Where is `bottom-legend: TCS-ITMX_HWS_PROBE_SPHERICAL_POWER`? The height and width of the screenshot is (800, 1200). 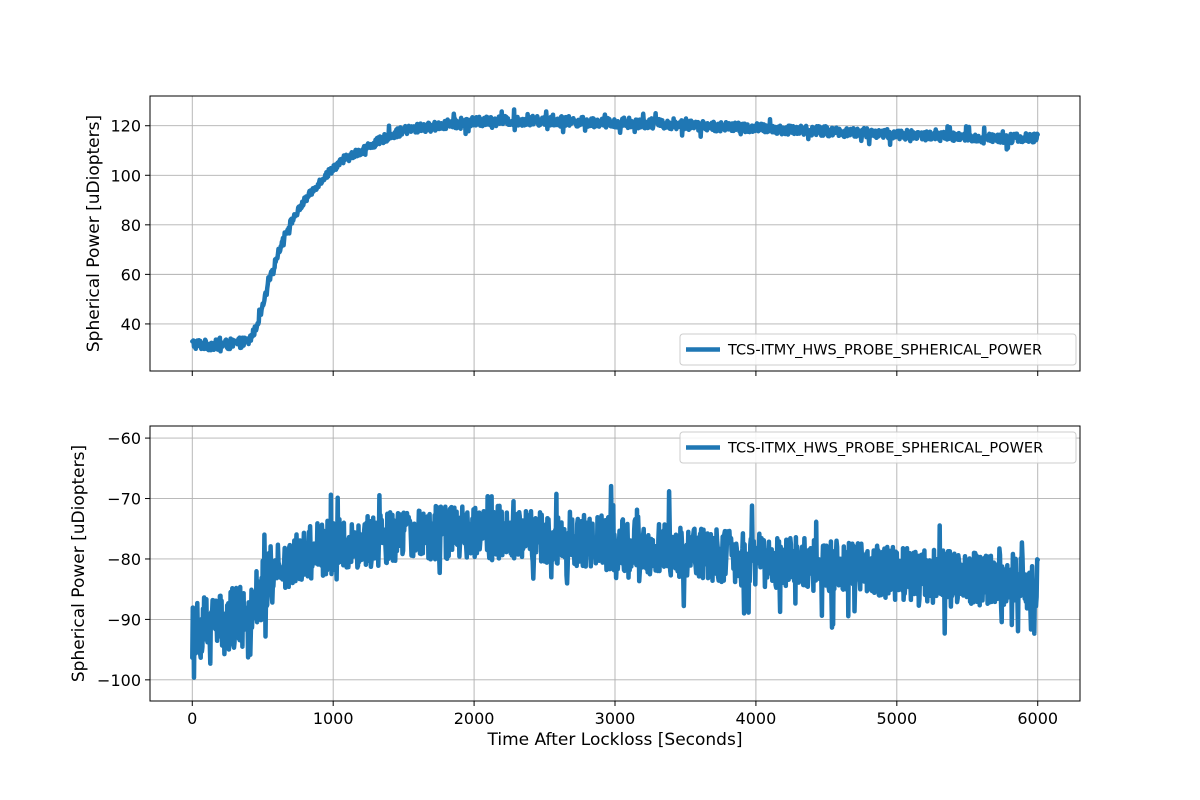 bottom-legend: TCS-ITMX_HWS_PROBE_SPHERICAL_POWER is located at coordinates (878, 447).